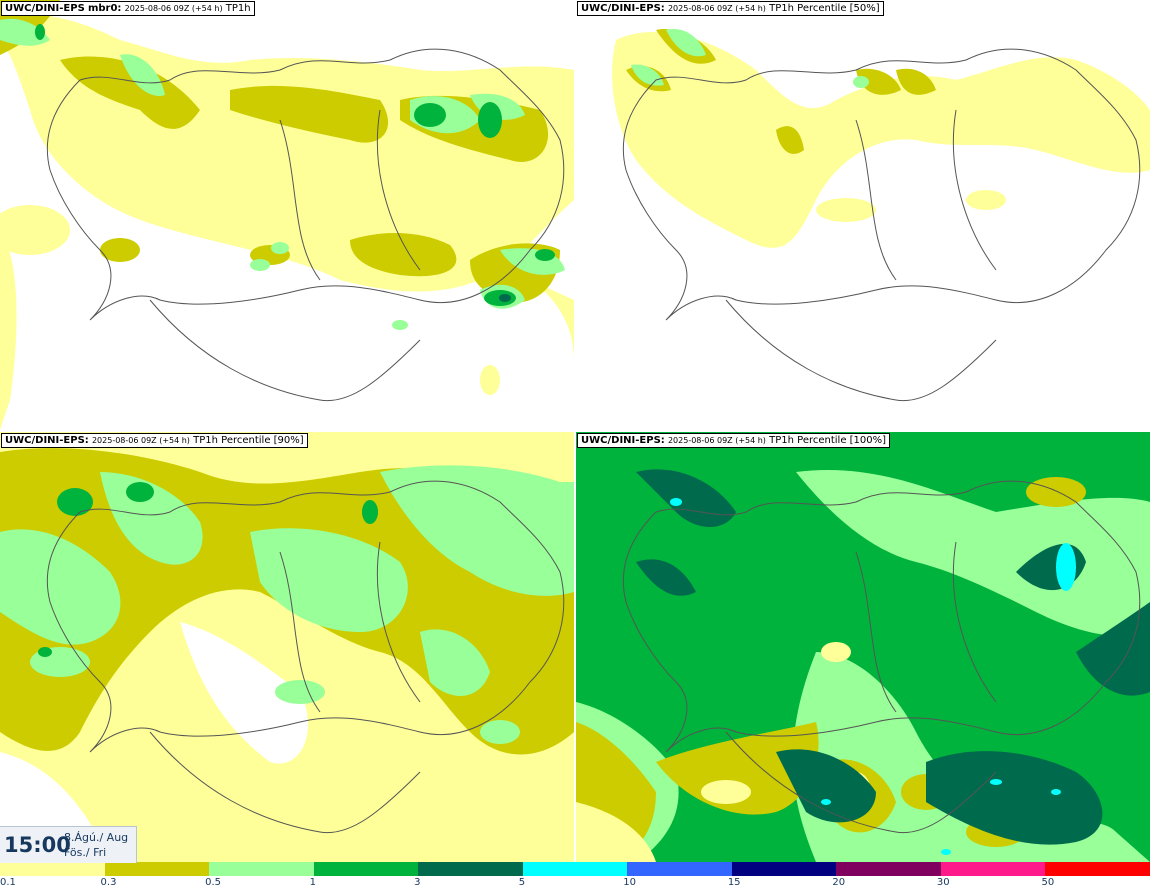  What do you see at coordinates (85, 852) in the screenshot?
I see `valid-weekday: Fös./ Fri` at bounding box center [85, 852].